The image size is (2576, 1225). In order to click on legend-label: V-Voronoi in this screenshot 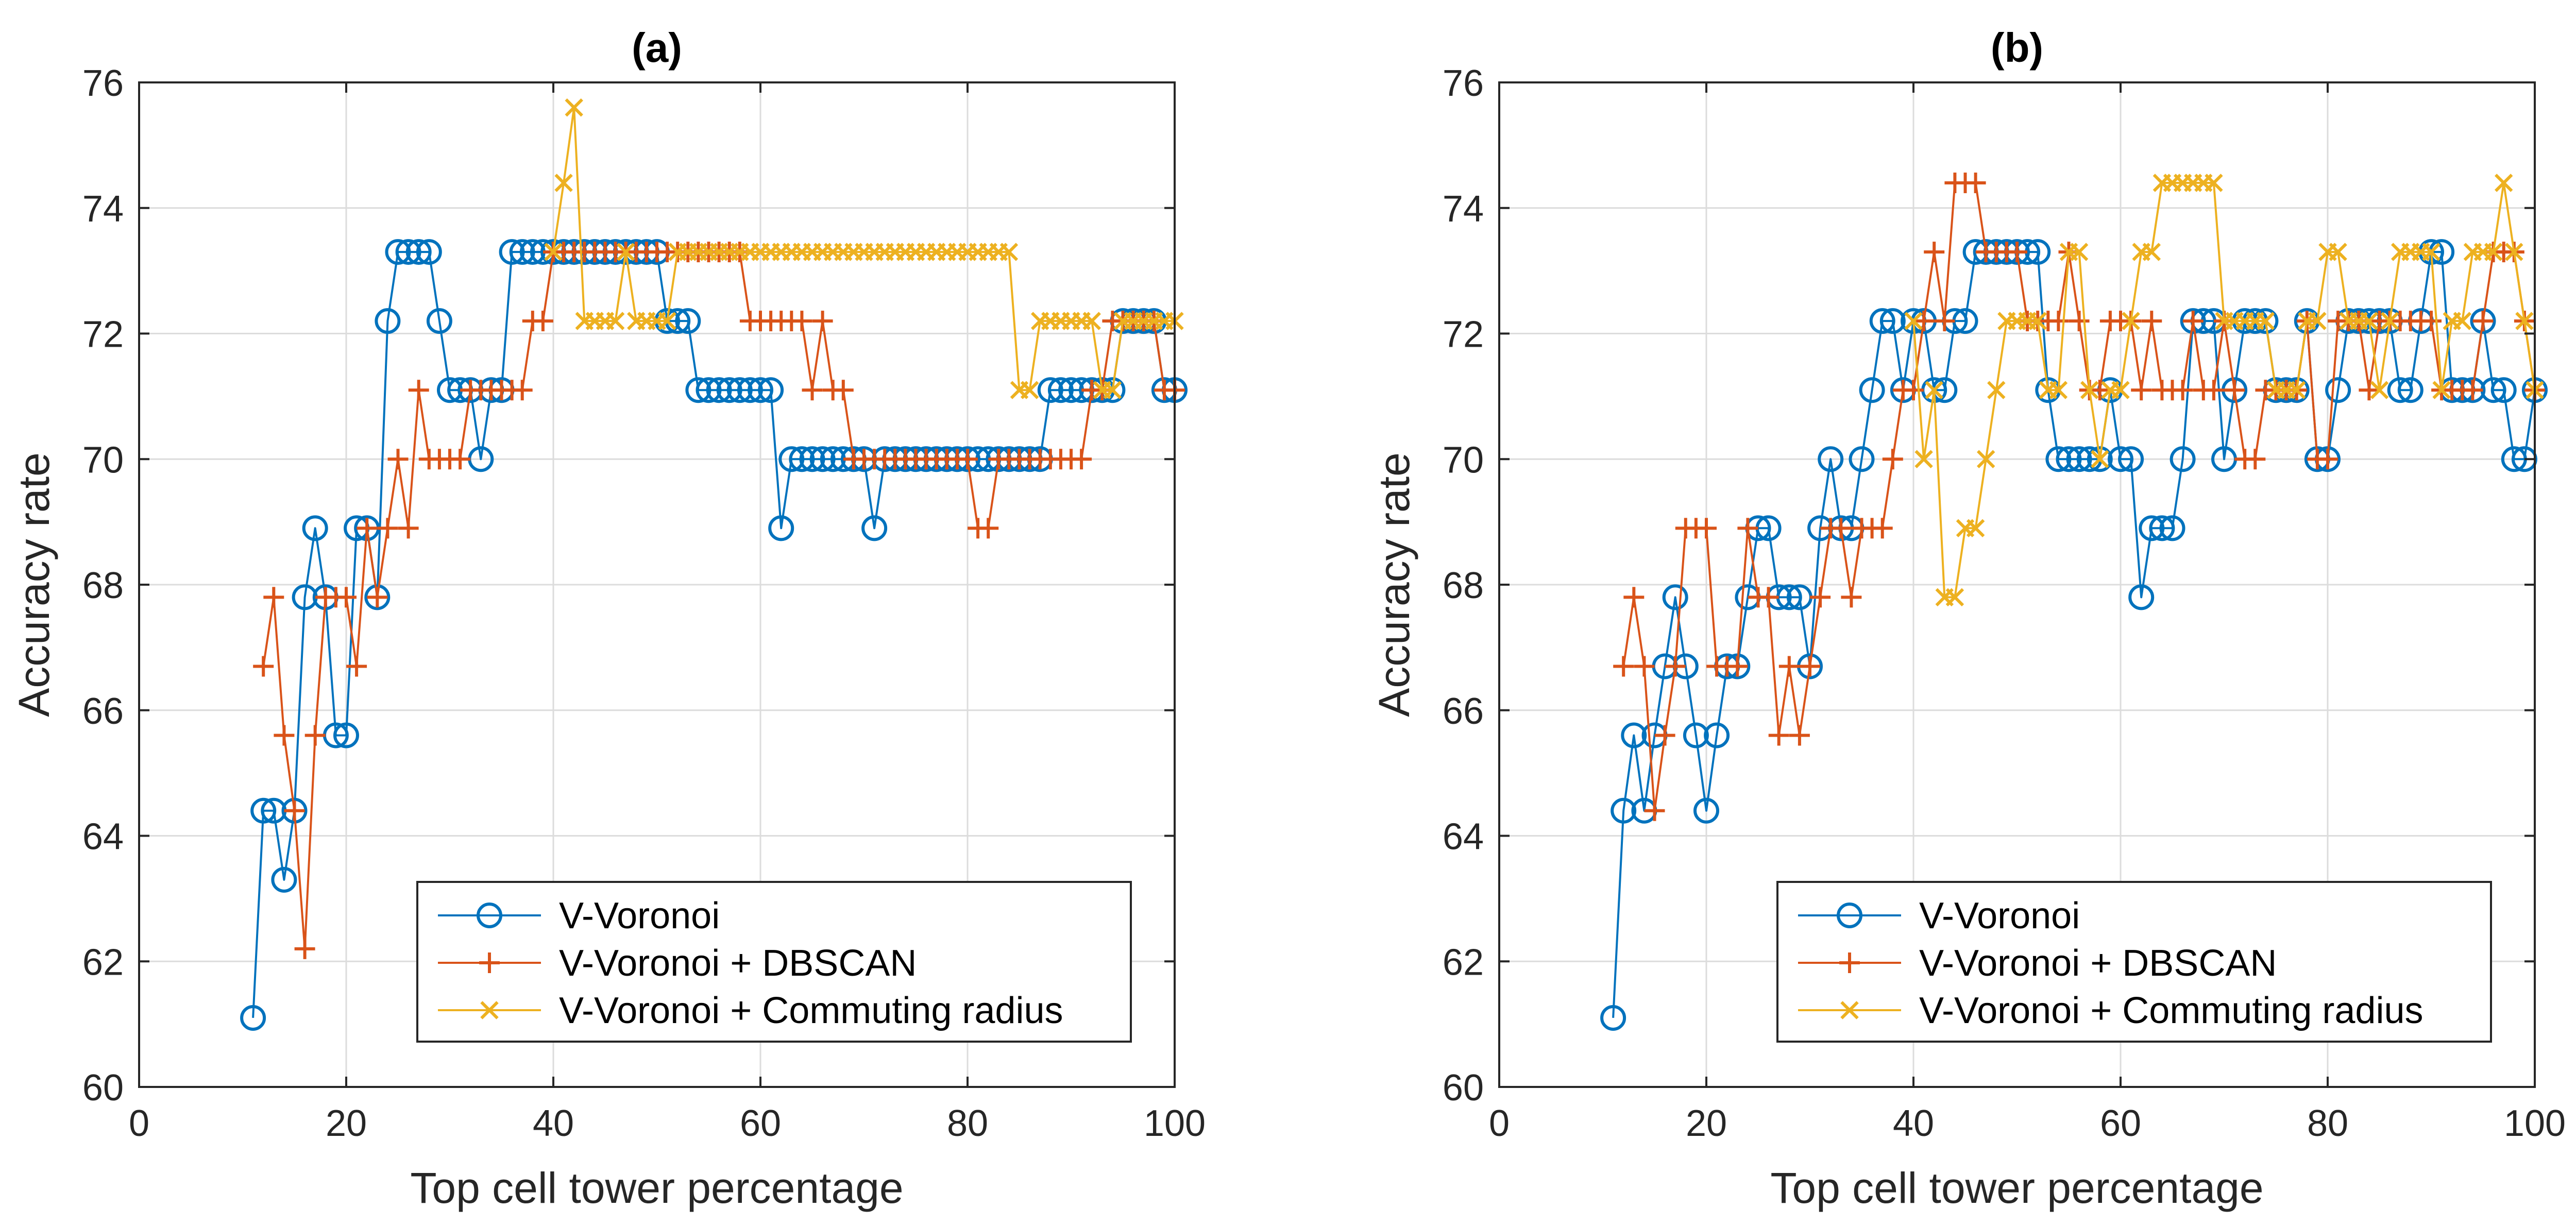, I will do `click(1999, 916)`.